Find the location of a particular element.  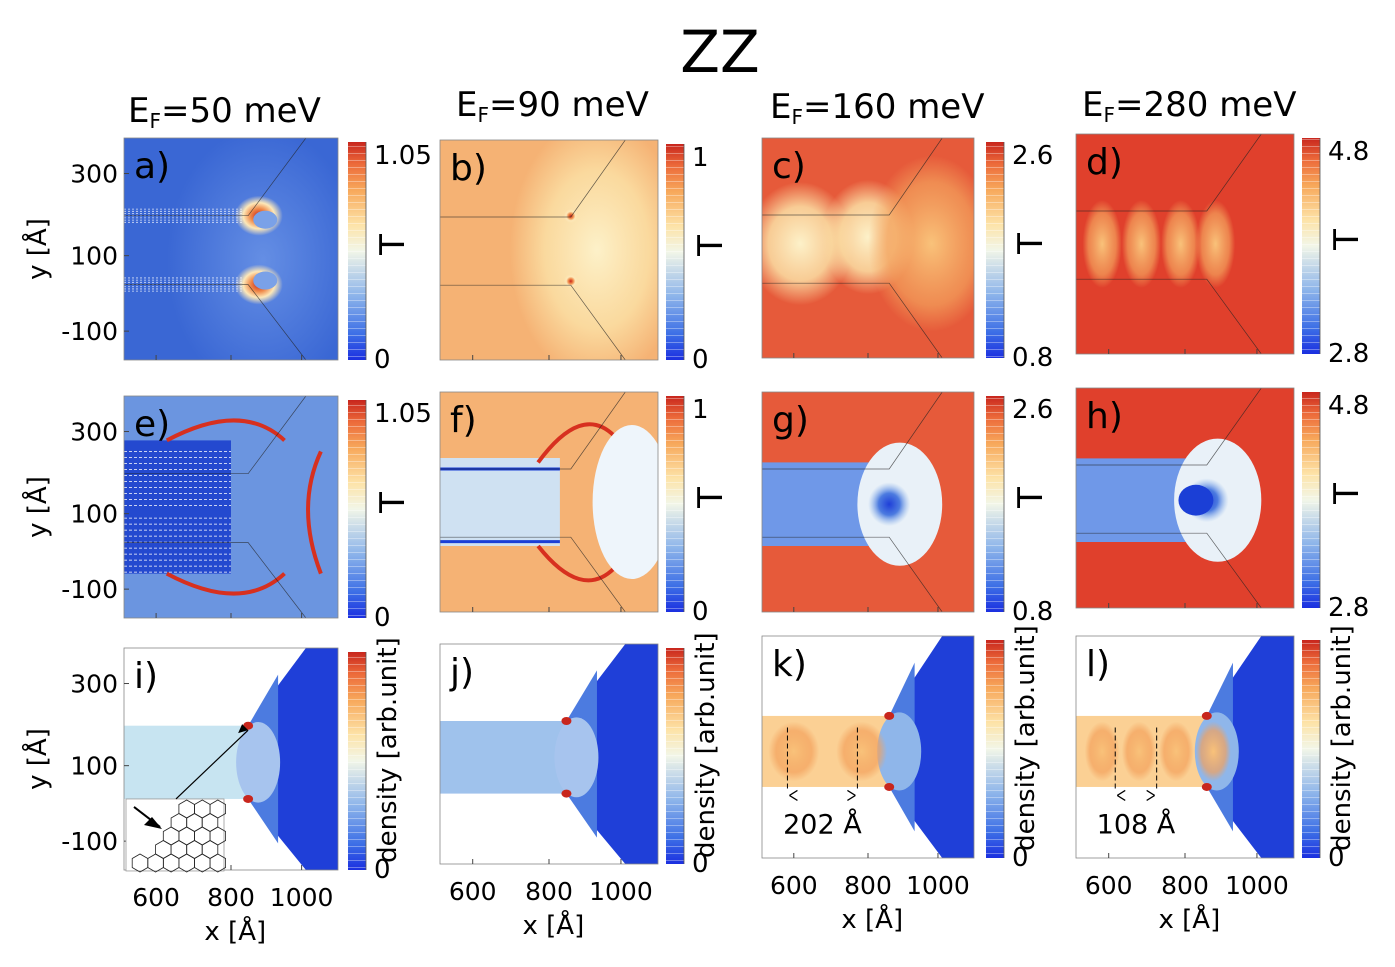

honeycomb-lattice-icon is located at coordinates (178, 836).